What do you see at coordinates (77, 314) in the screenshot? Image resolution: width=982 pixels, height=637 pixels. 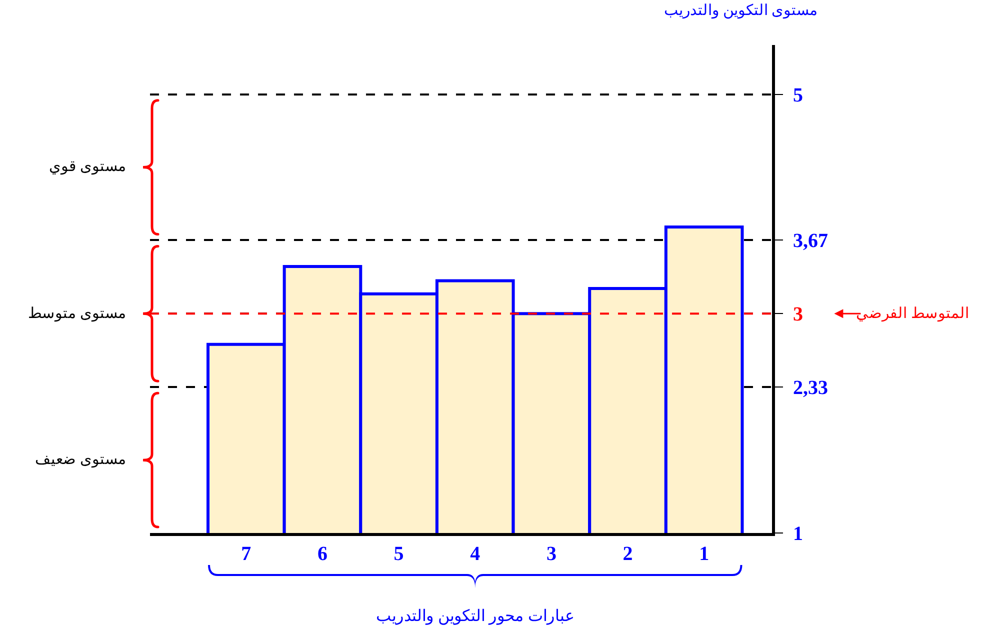 I see `text: مستوى متوسط` at bounding box center [77, 314].